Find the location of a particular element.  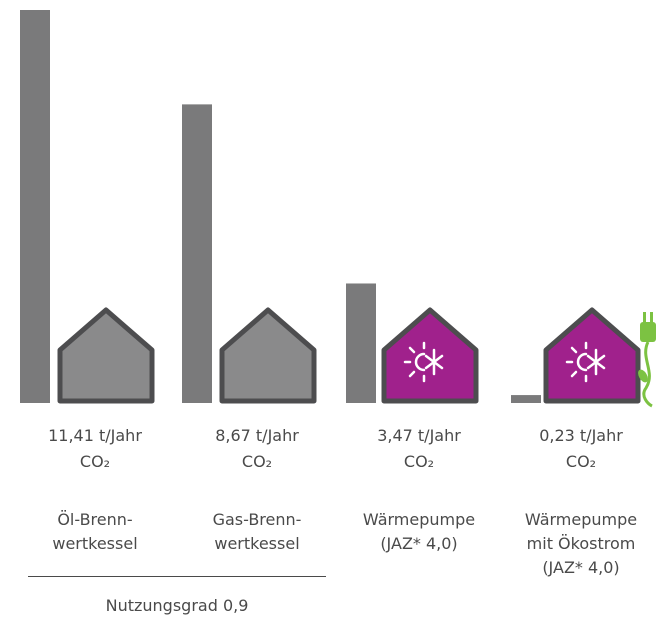

value-label-2: 3,47 t/Jahr is located at coordinates (419, 435).